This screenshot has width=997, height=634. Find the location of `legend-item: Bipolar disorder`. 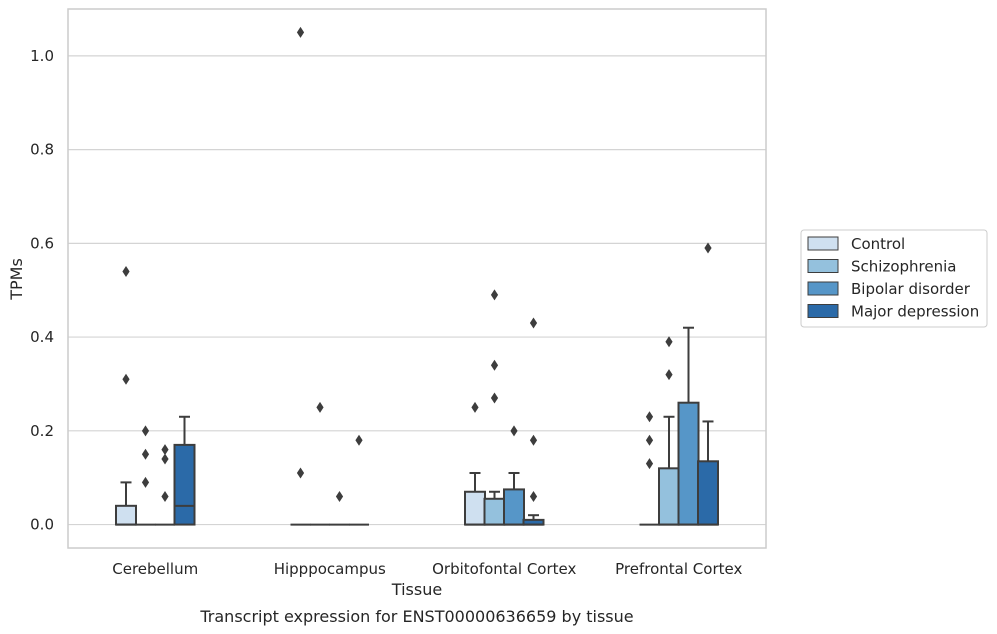

legend-item: Bipolar disorder is located at coordinates (889, 289).